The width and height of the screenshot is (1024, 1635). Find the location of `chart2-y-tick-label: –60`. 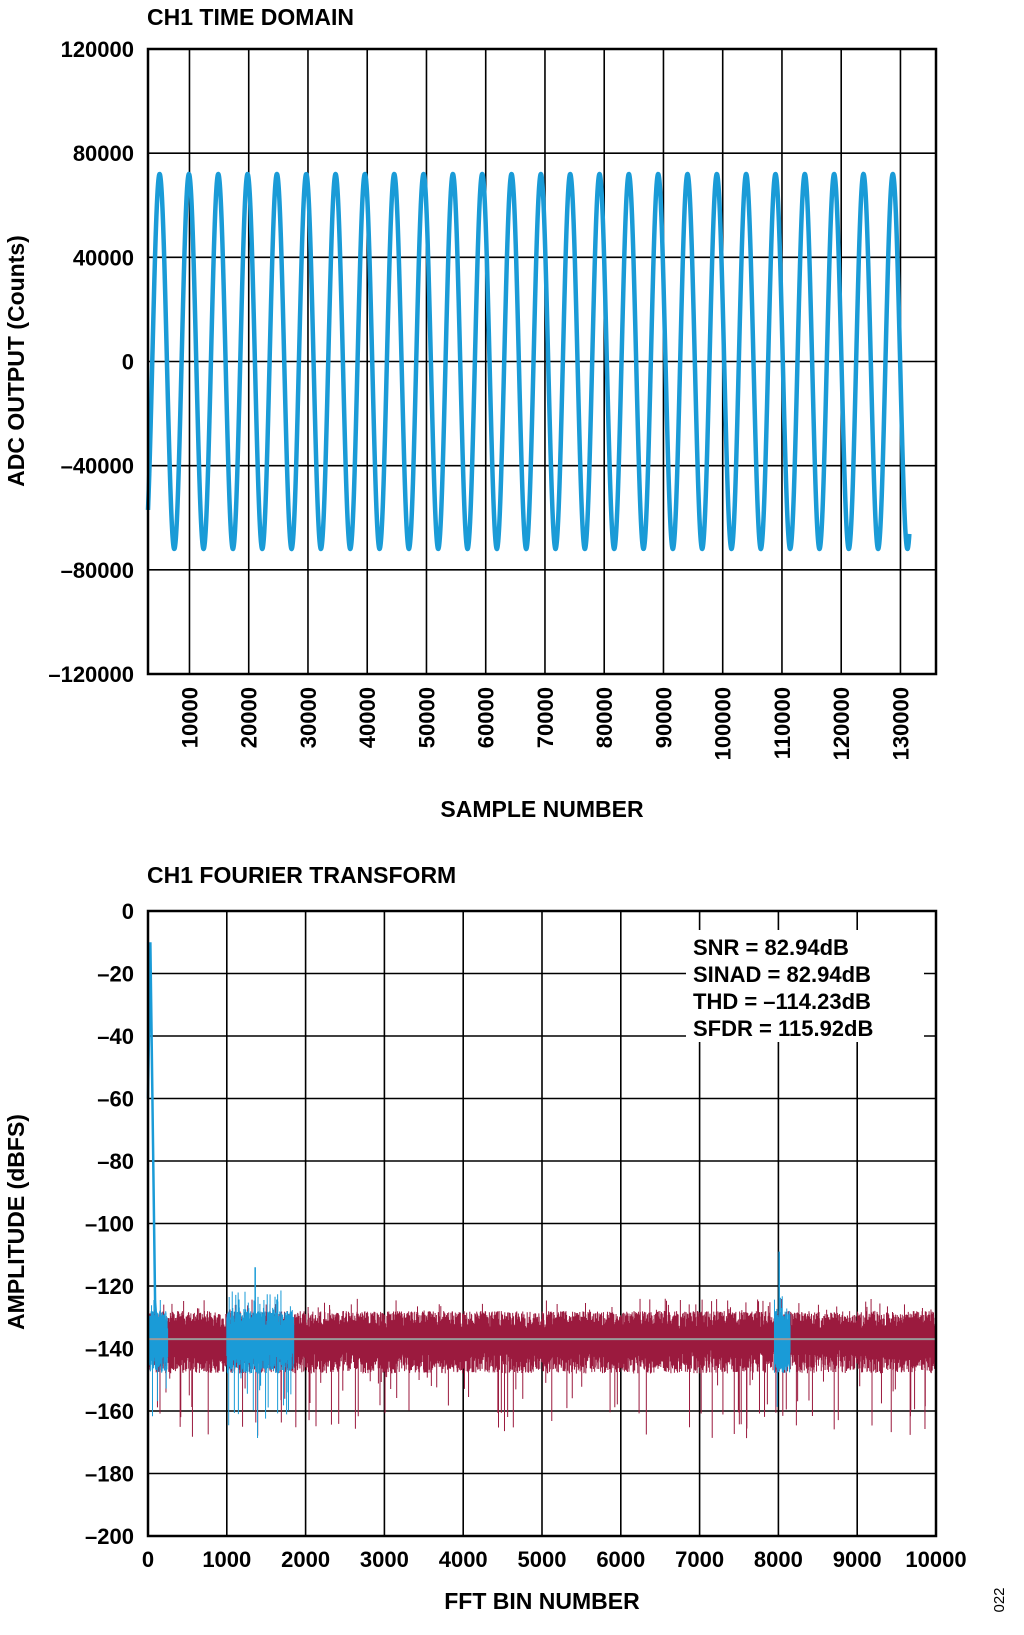

chart2-y-tick-label: –60 is located at coordinates (115, 1099).